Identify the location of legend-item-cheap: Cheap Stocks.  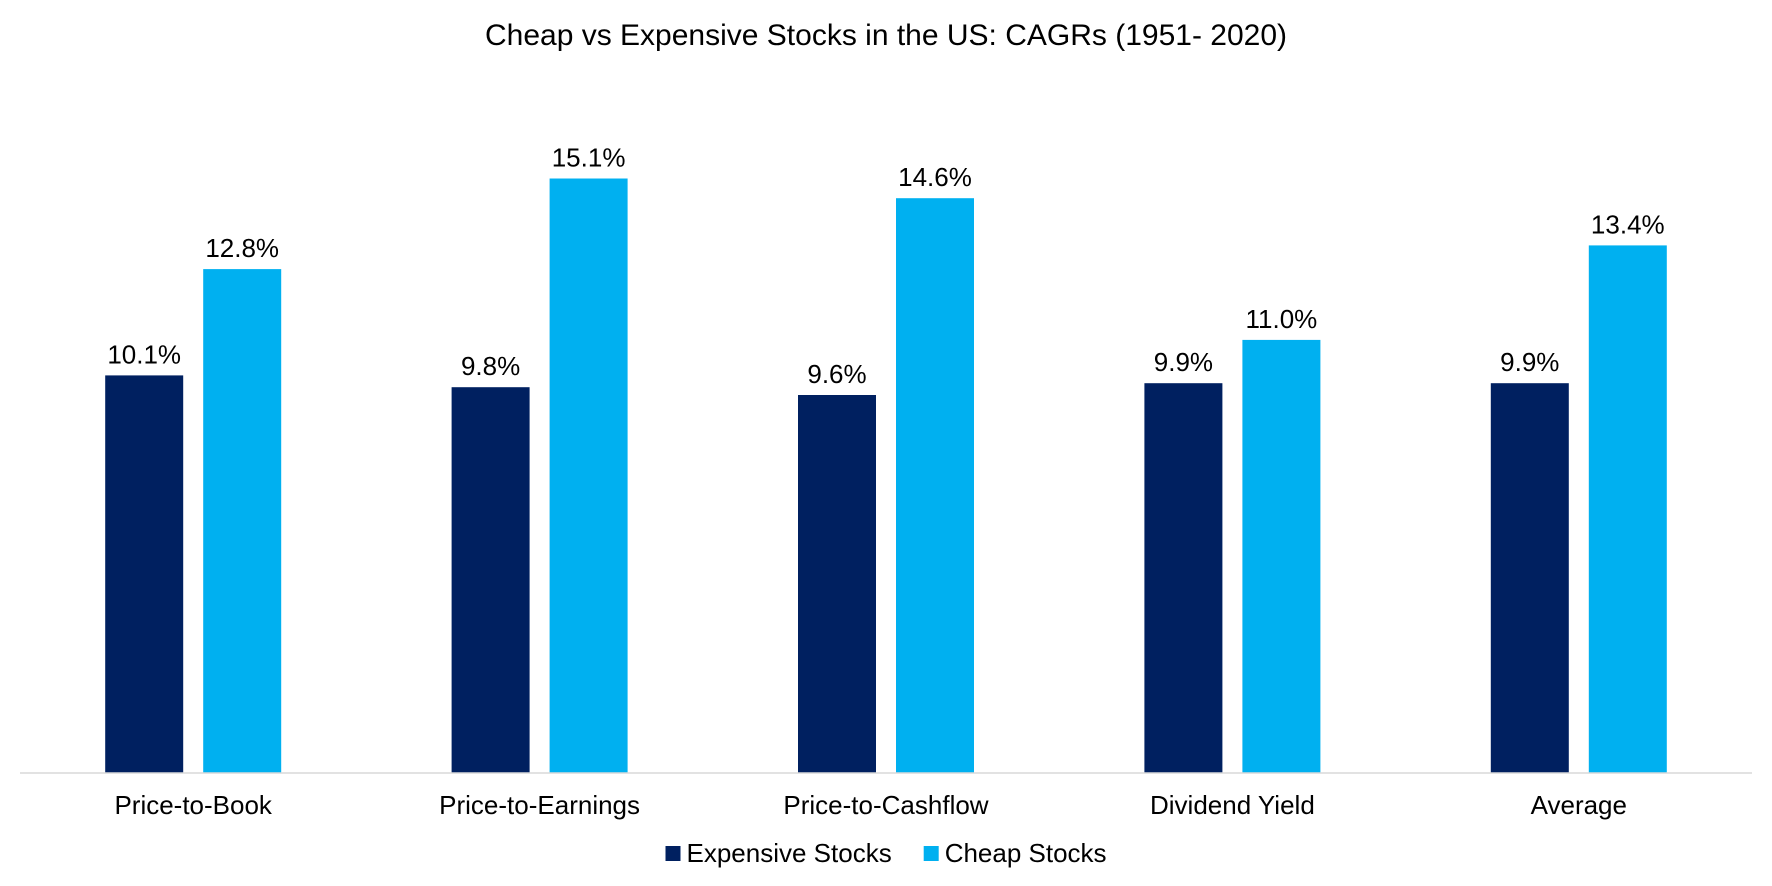
(1015, 853).